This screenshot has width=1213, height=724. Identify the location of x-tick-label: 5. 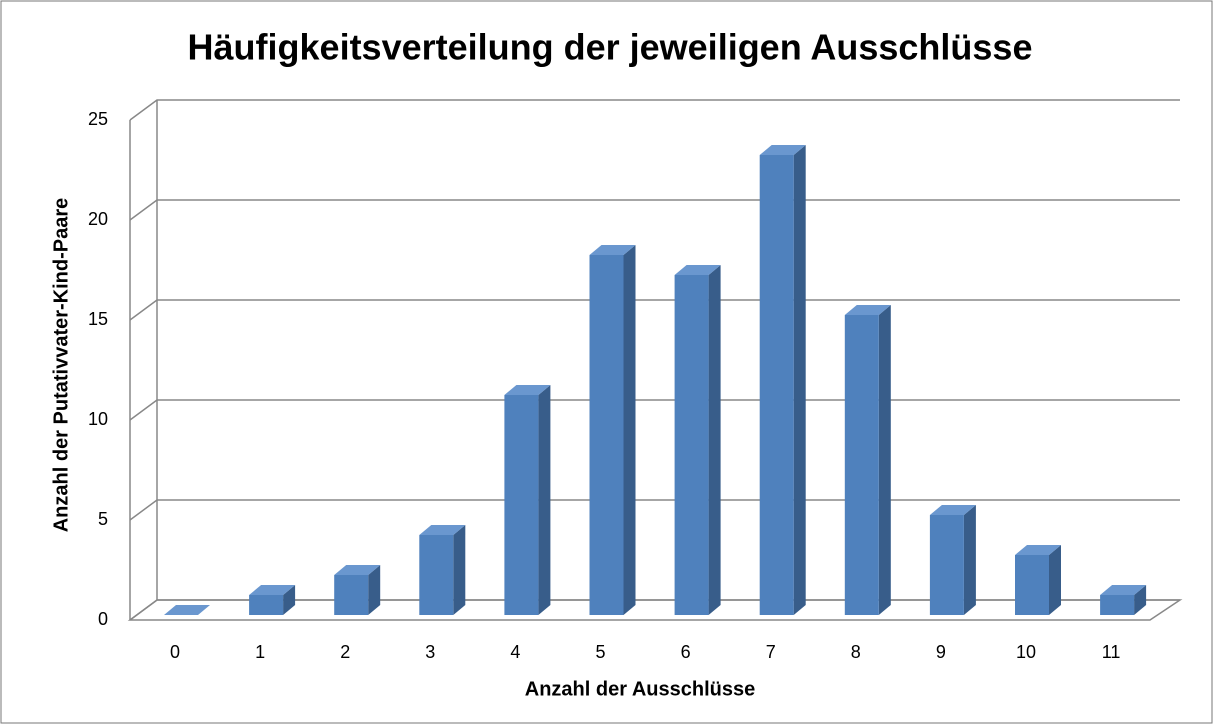
(600, 652).